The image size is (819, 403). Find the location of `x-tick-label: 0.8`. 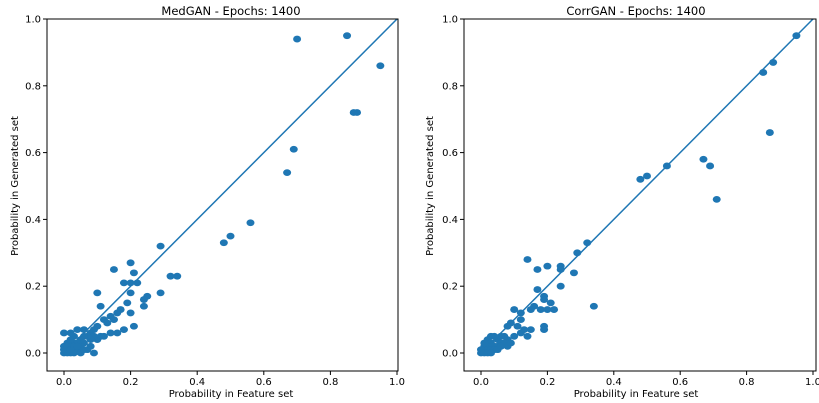

x-tick-label: 0.8 is located at coordinates (747, 382).